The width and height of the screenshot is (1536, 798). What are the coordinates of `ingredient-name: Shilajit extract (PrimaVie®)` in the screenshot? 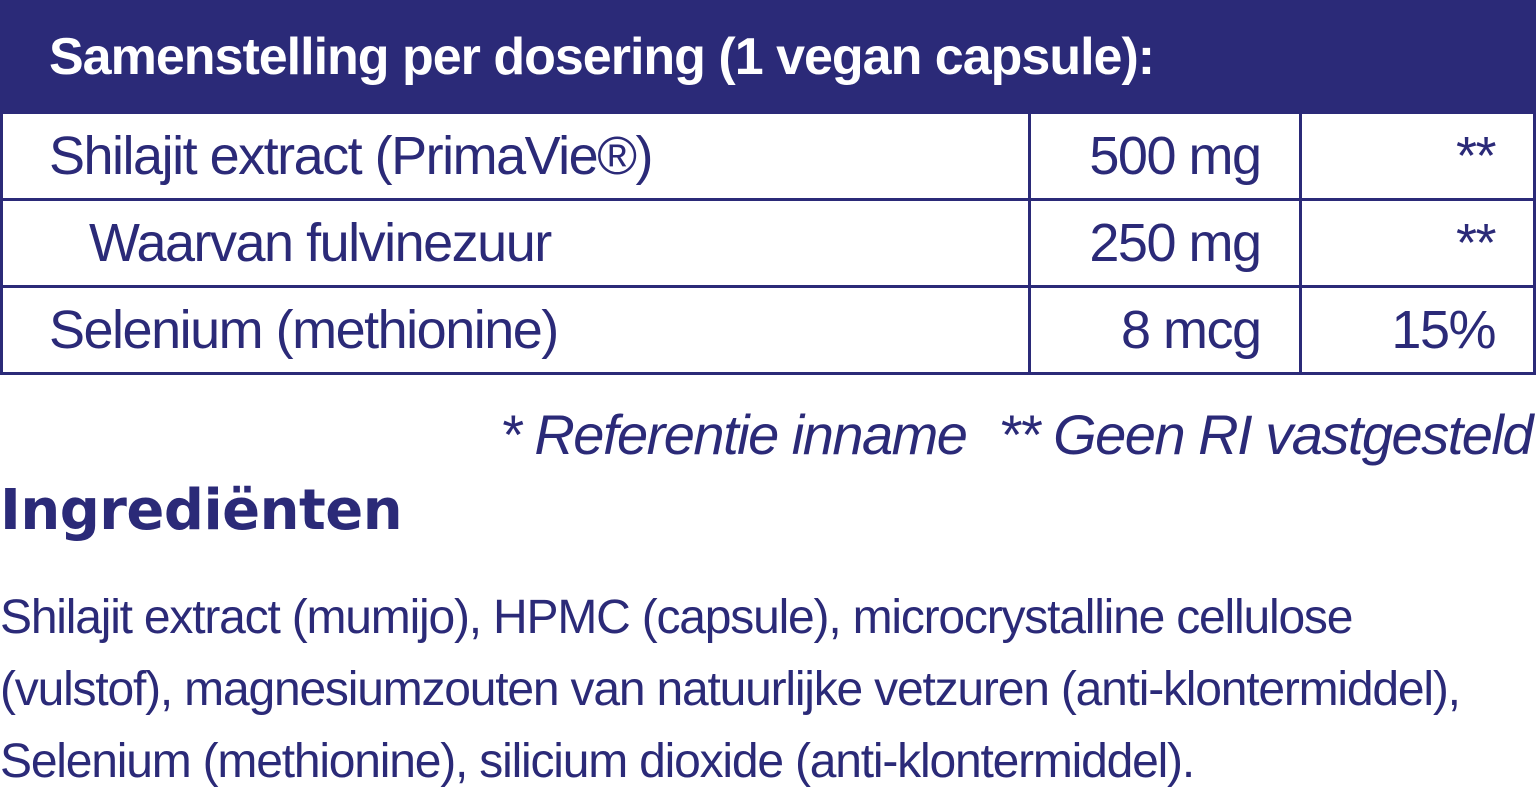 It's located at (515, 156).